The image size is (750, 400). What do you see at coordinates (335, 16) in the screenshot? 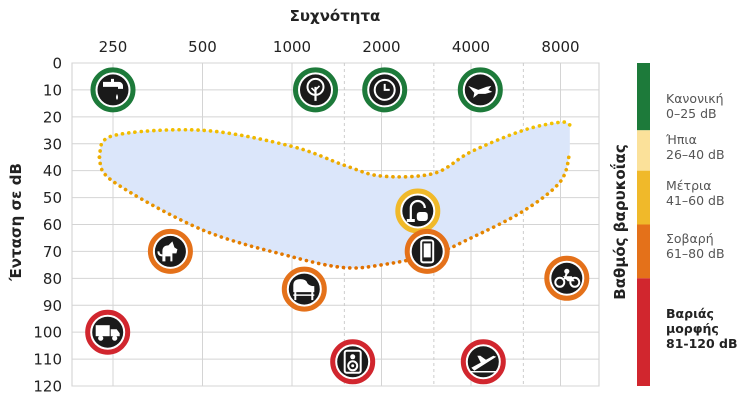
I see `chart-title: Συχνότητα` at bounding box center [335, 16].